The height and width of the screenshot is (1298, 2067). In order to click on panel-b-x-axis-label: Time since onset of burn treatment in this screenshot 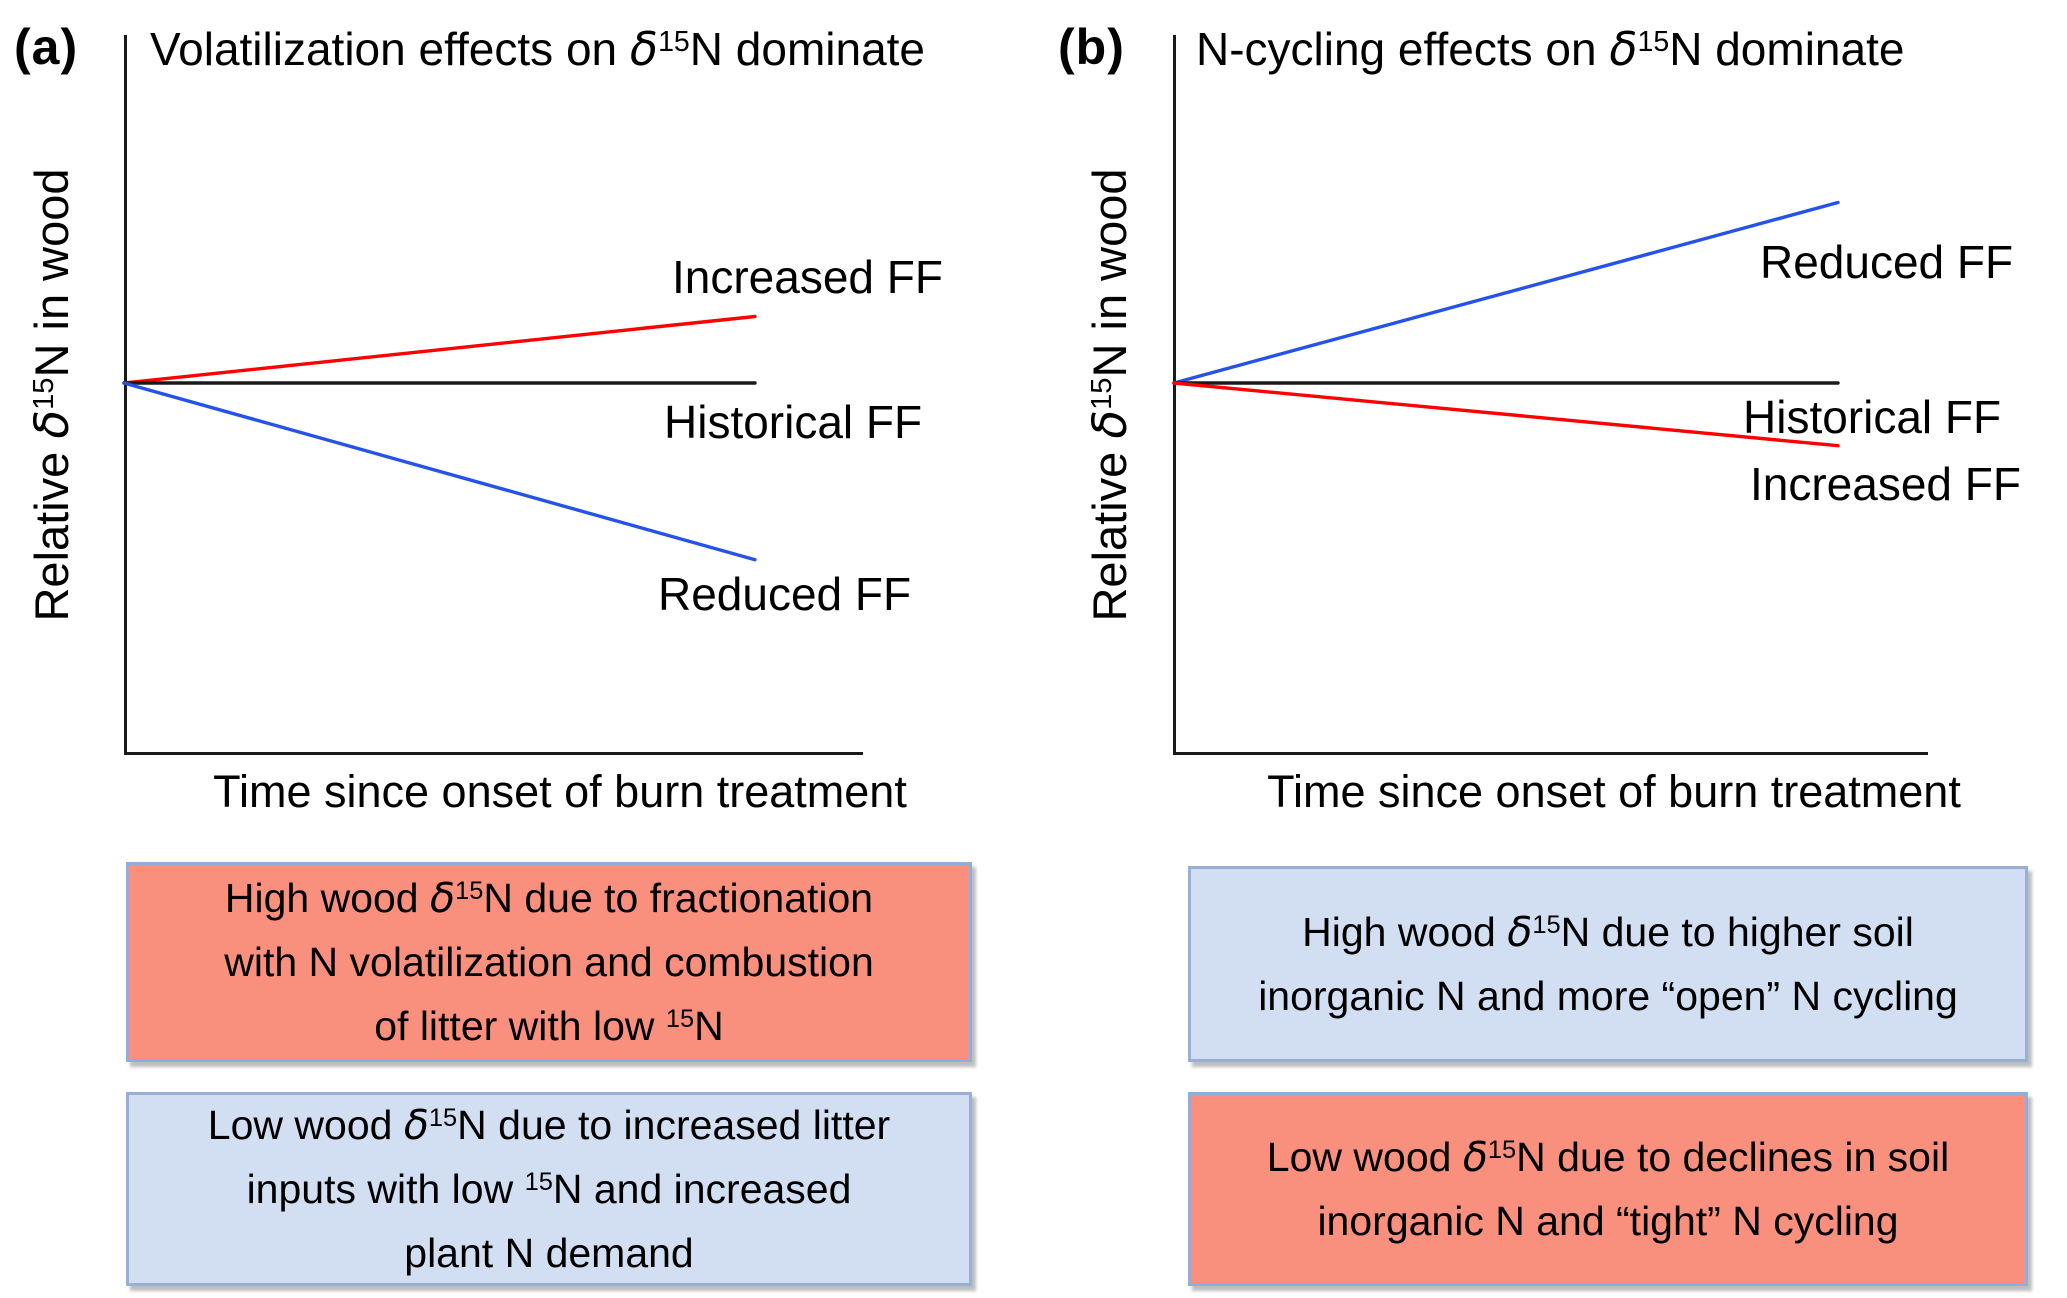, I will do `click(1614, 791)`.